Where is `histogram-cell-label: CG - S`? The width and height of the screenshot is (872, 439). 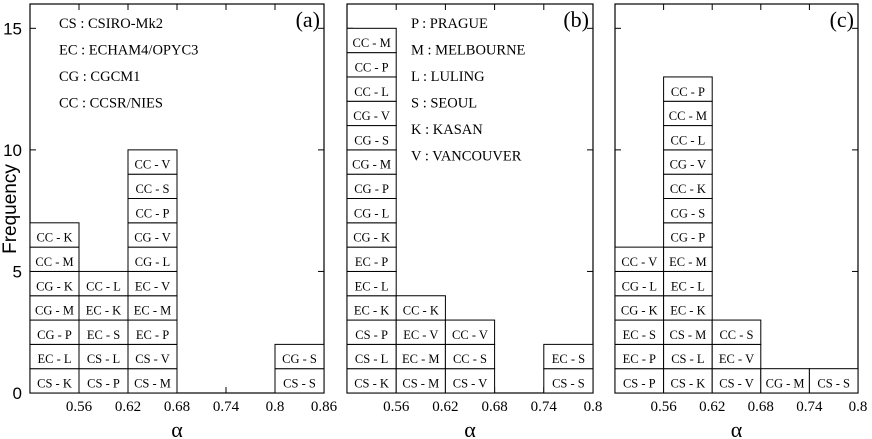
histogram-cell-label: CG - S is located at coordinates (299, 359).